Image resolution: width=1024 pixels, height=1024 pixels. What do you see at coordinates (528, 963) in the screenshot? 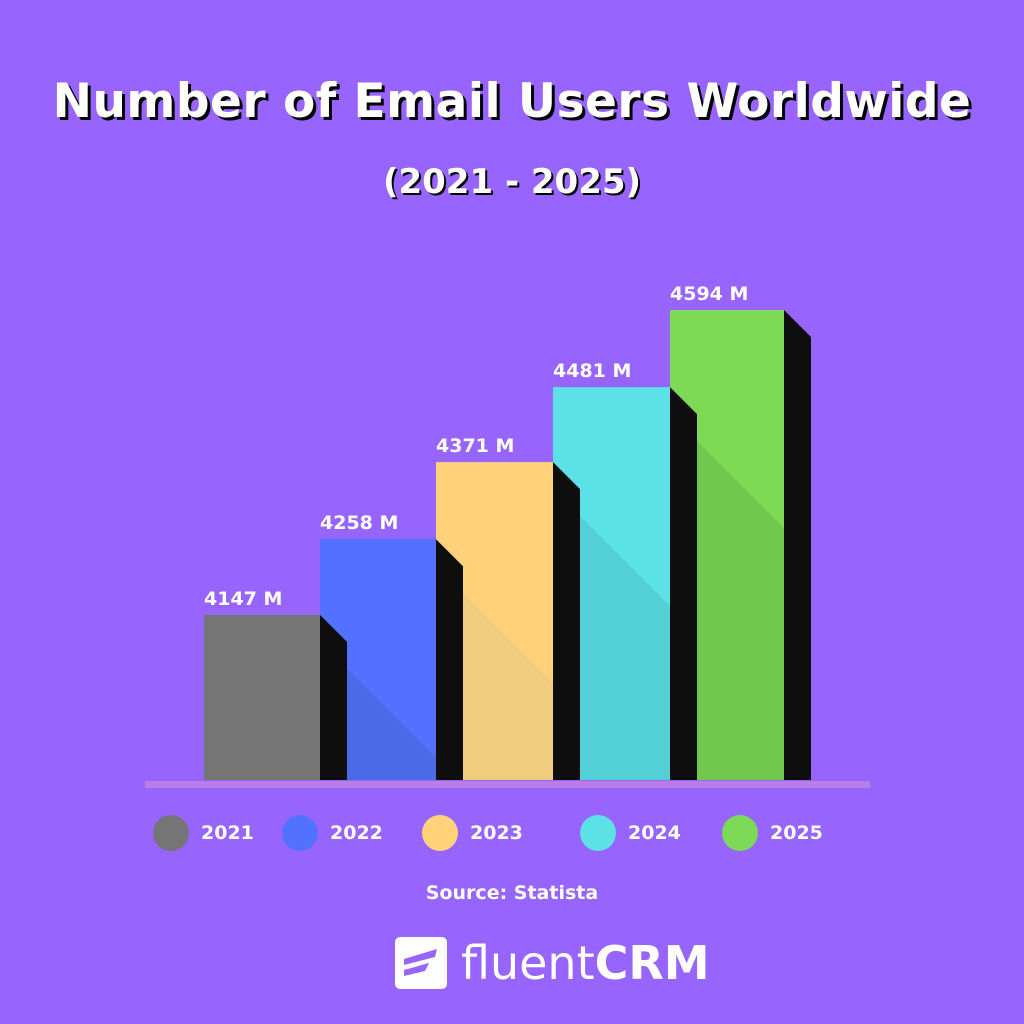
I see `logo-text-fluent: fluent` at bounding box center [528, 963].